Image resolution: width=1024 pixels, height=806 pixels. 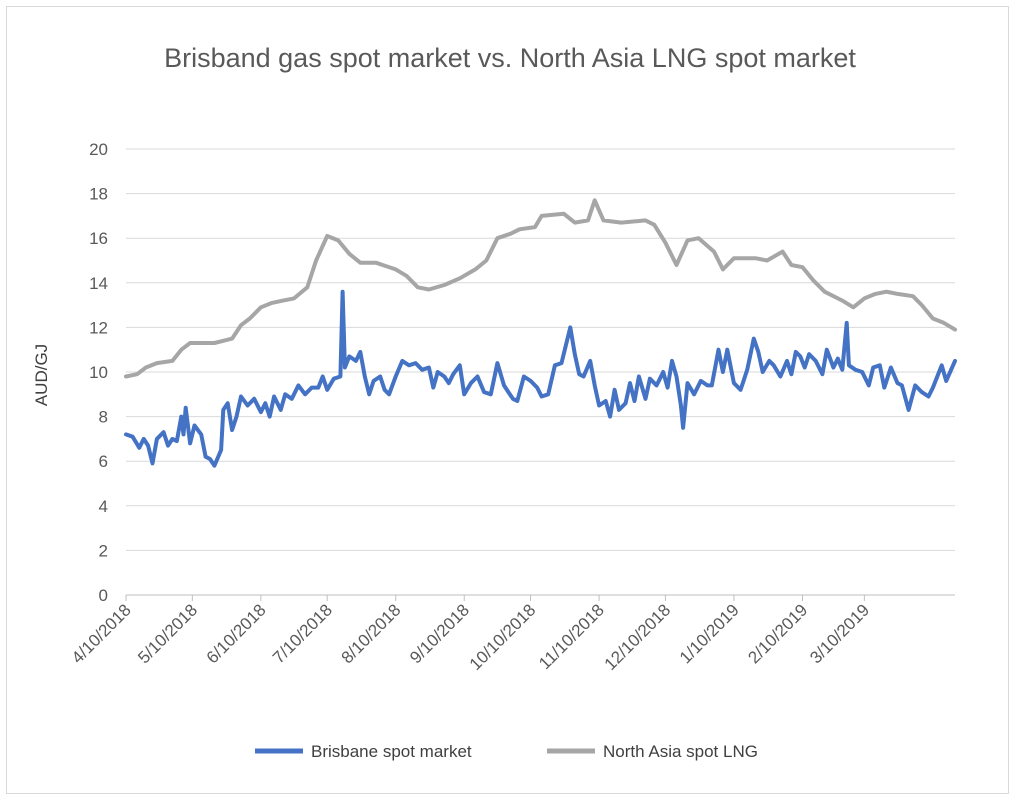 What do you see at coordinates (506, 751) in the screenshot?
I see `legend: Brisbane spot market North Asia spot LNG` at bounding box center [506, 751].